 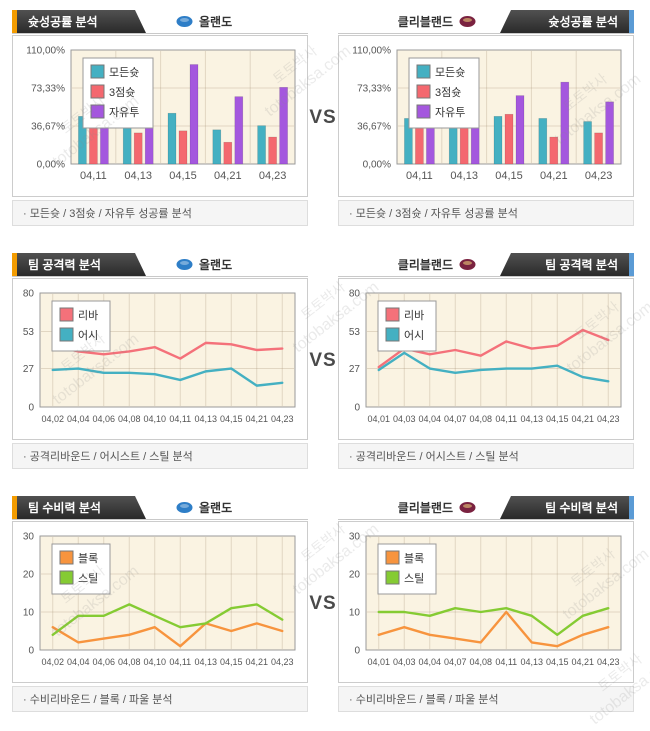 What do you see at coordinates (355, 332) in the screenshot?
I see `svg-text: 53` at bounding box center [355, 332].